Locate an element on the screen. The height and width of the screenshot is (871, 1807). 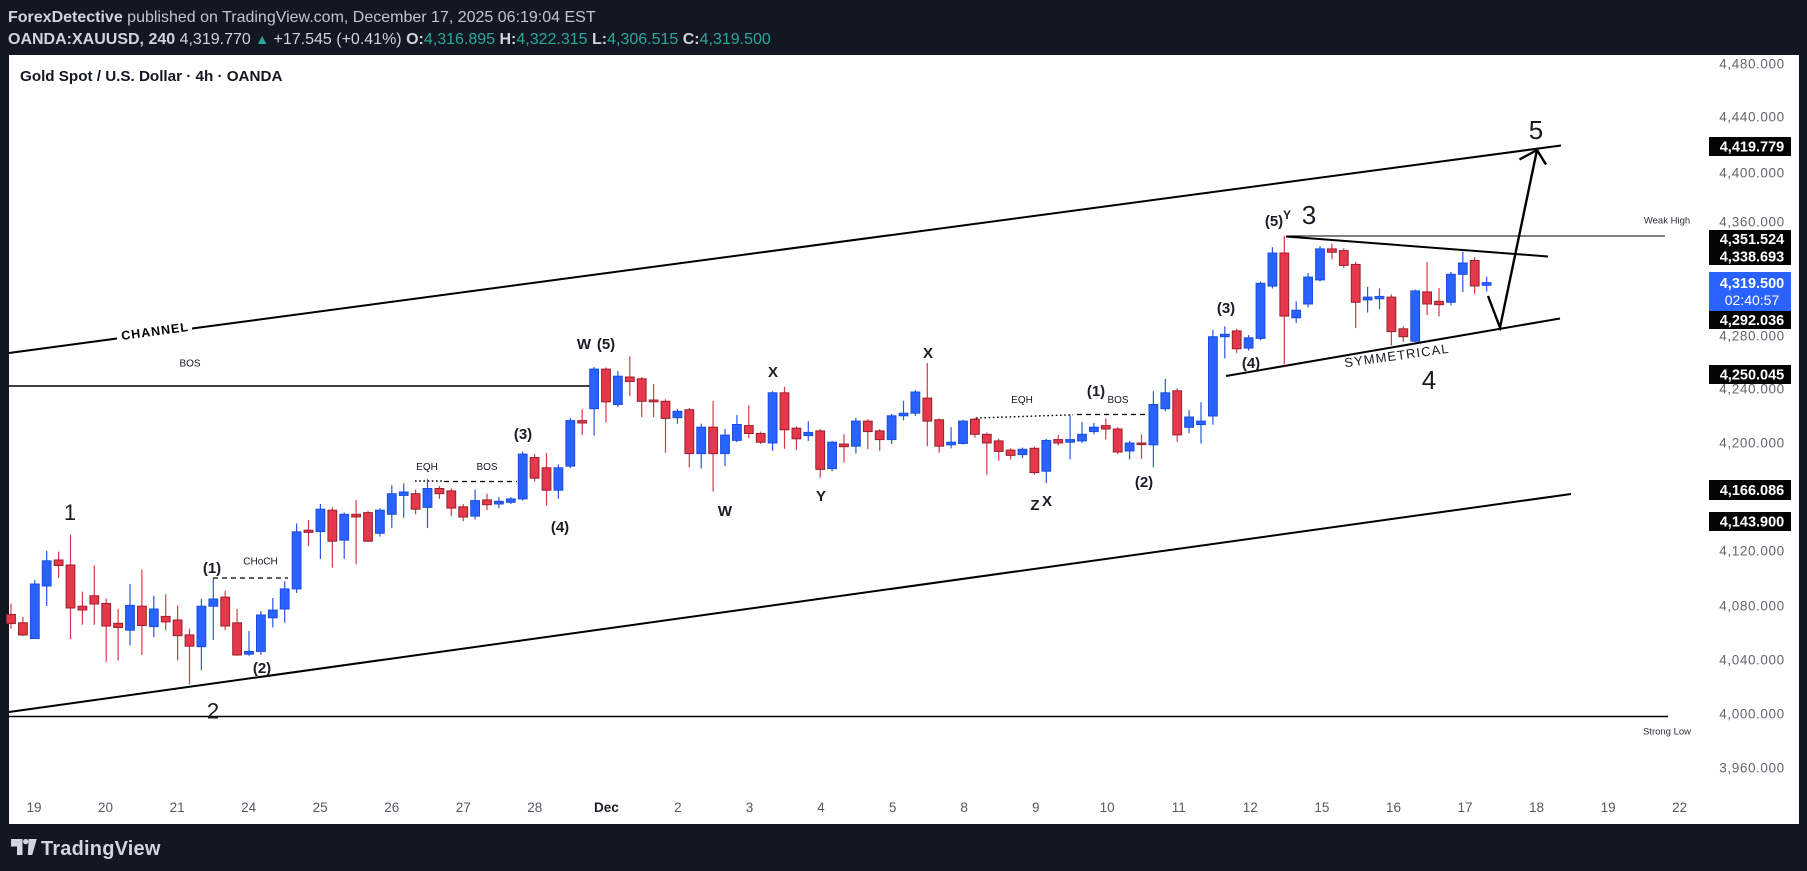
svg-text: 4,480.000 is located at coordinates (1751, 64).